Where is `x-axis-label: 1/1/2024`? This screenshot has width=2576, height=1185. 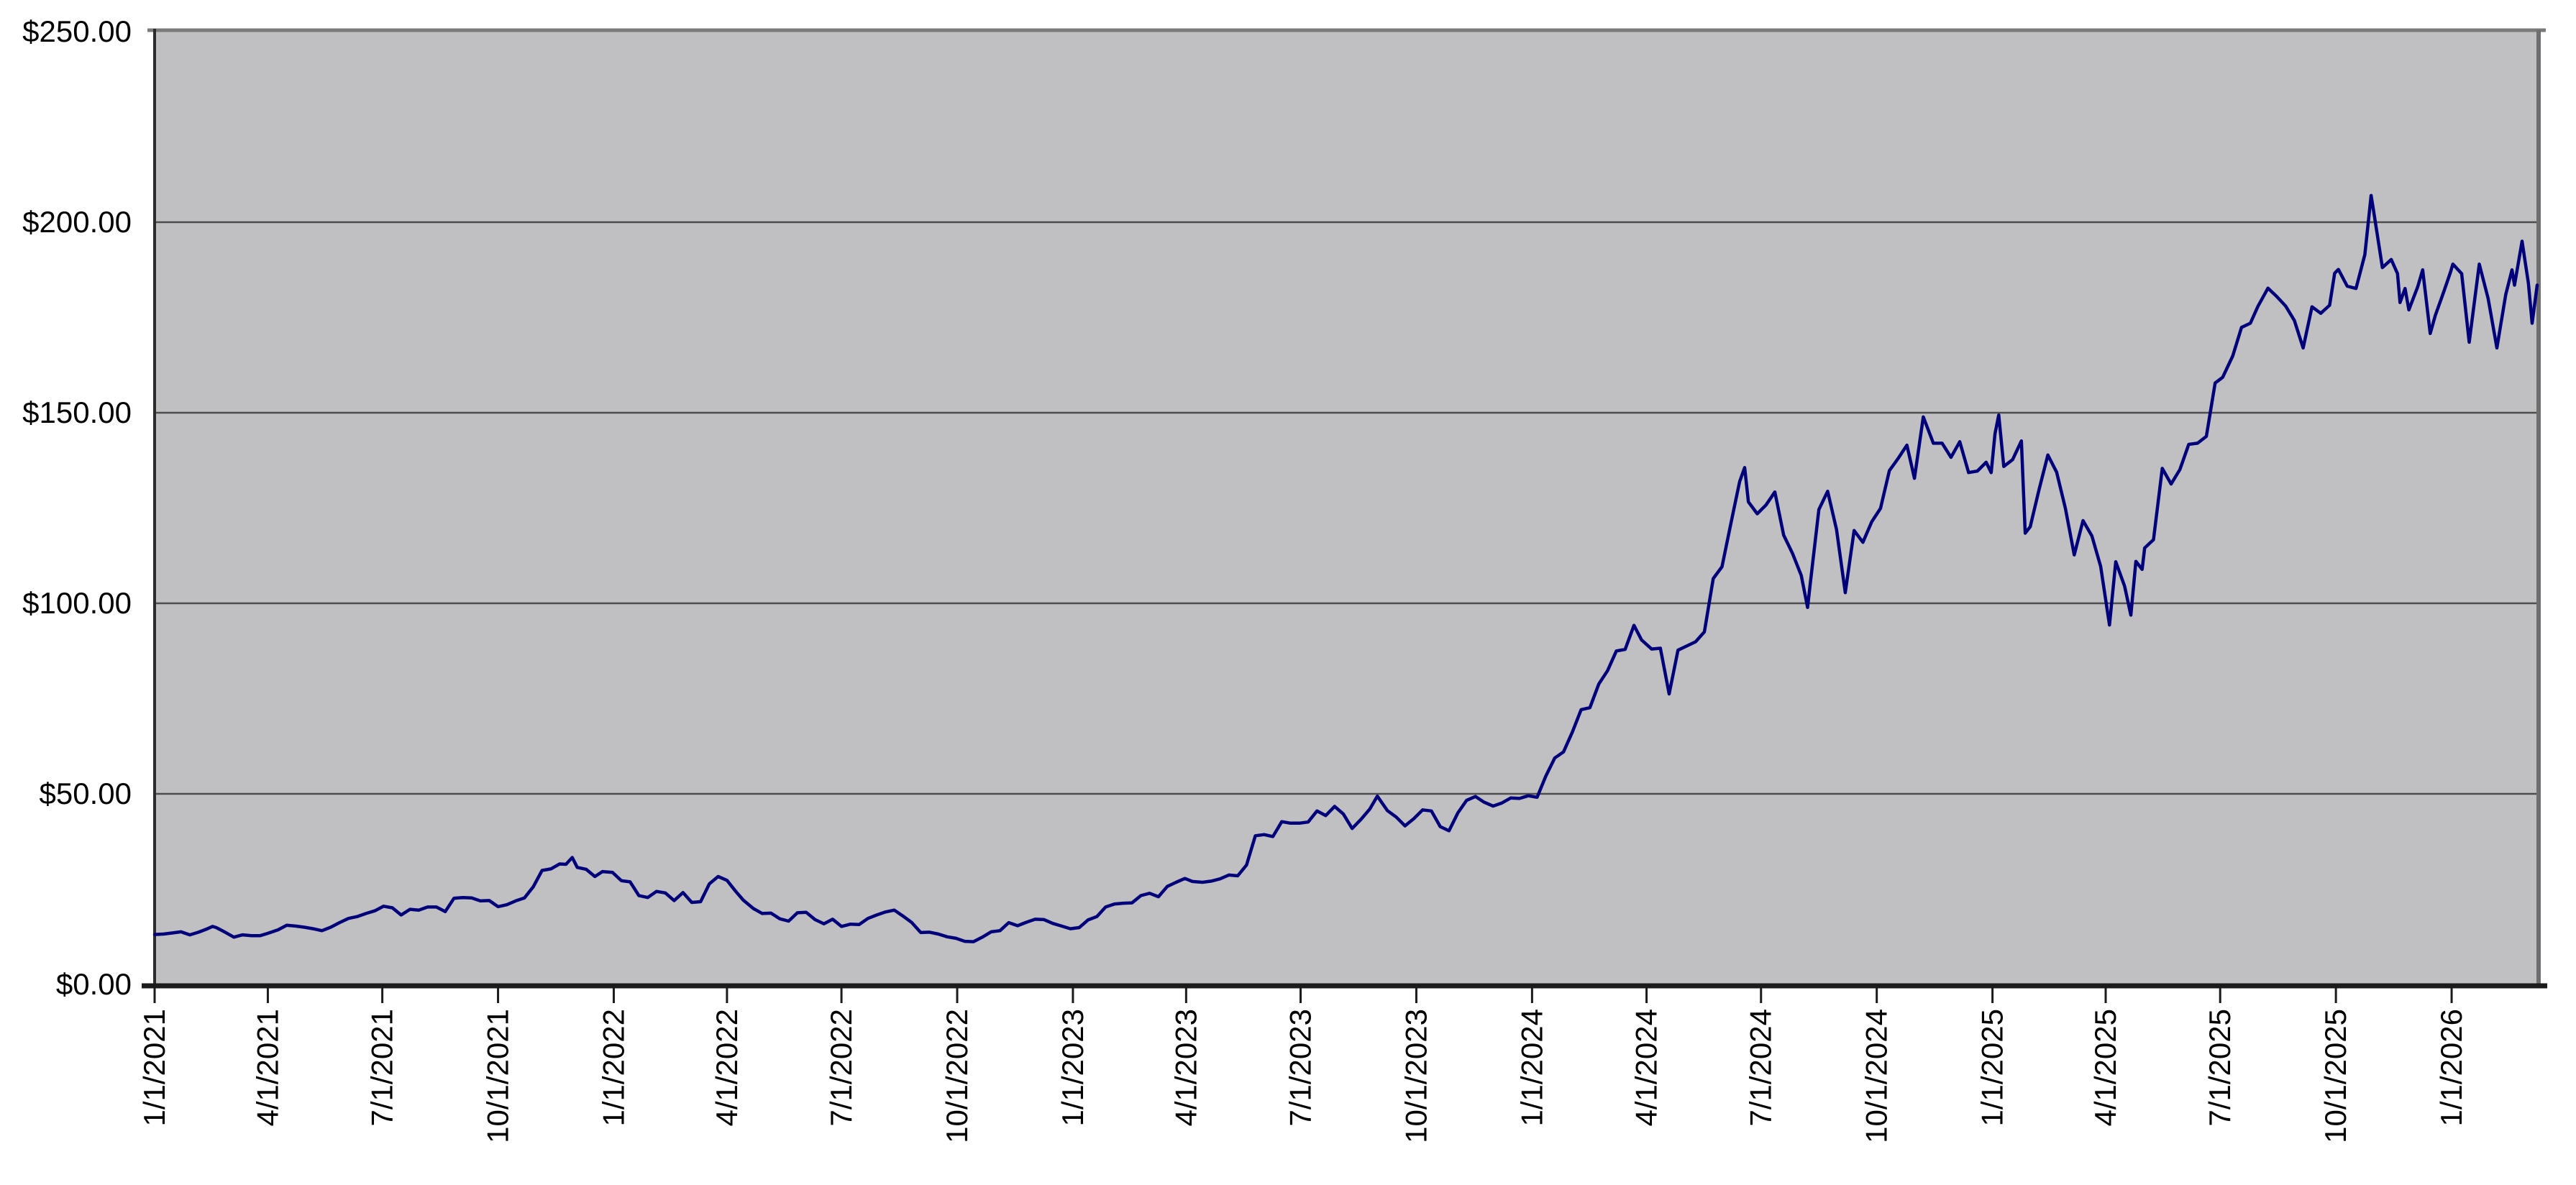
x-axis-label: 1/1/2024 is located at coordinates (1531, 1068).